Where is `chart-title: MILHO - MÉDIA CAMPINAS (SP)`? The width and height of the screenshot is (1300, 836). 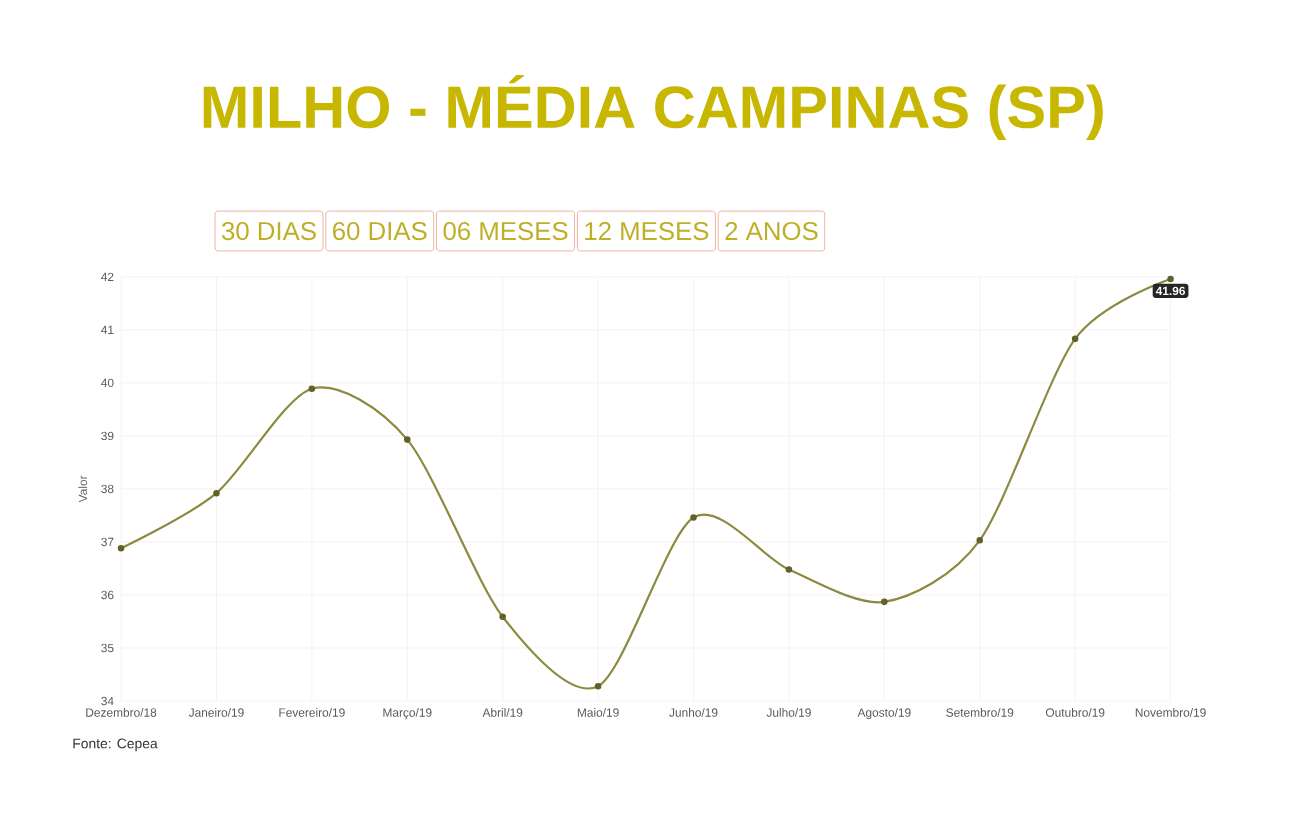
chart-title: MILHO - MÉDIA CAMPINAS (SP) is located at coordinates (653, 107).